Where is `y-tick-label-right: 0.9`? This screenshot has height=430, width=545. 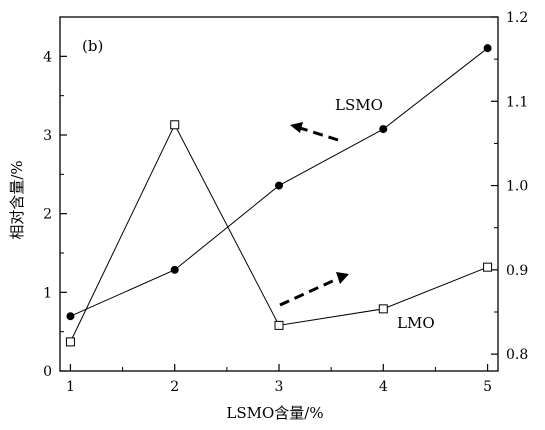
y-tick-label-right: 0.9 is located at coordinates (517, 271).